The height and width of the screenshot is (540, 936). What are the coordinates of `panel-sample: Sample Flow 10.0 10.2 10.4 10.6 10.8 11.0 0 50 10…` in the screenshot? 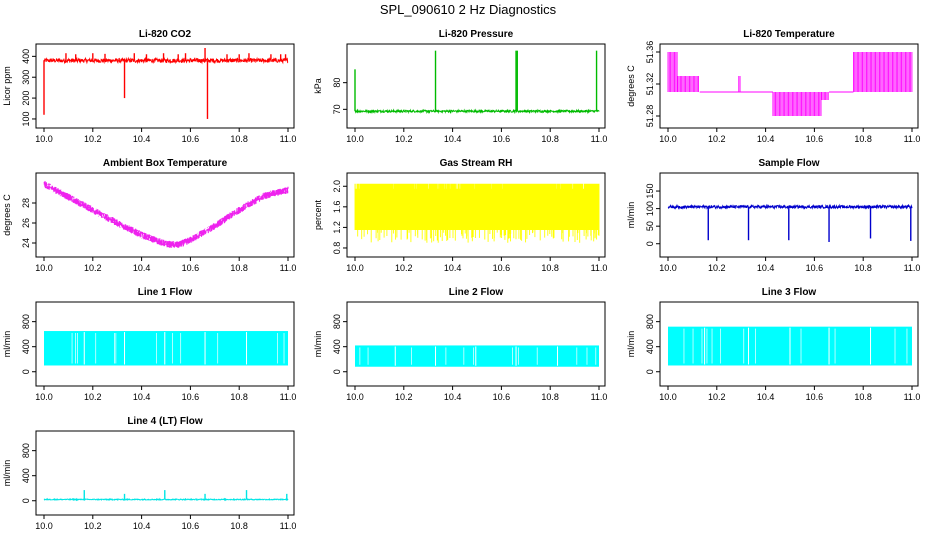 It's located at (773, 215).